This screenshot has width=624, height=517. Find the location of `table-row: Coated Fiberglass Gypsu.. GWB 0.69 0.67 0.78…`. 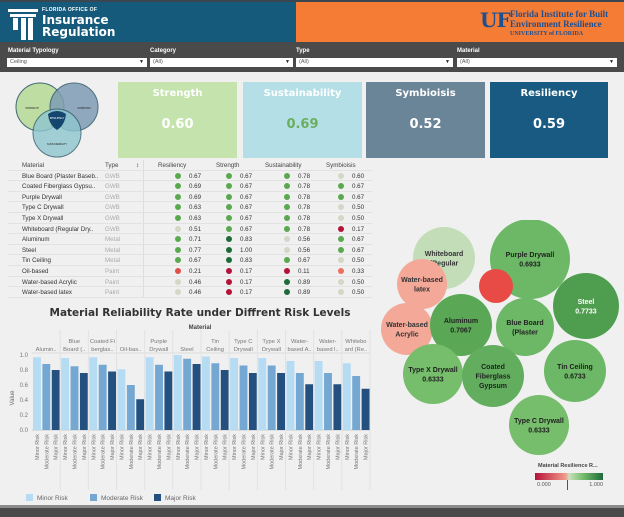

table-row: Coated Fiberglass Gypsu.. GWB 0.69 0.67 0.78… is located at coordinates (190, 186).